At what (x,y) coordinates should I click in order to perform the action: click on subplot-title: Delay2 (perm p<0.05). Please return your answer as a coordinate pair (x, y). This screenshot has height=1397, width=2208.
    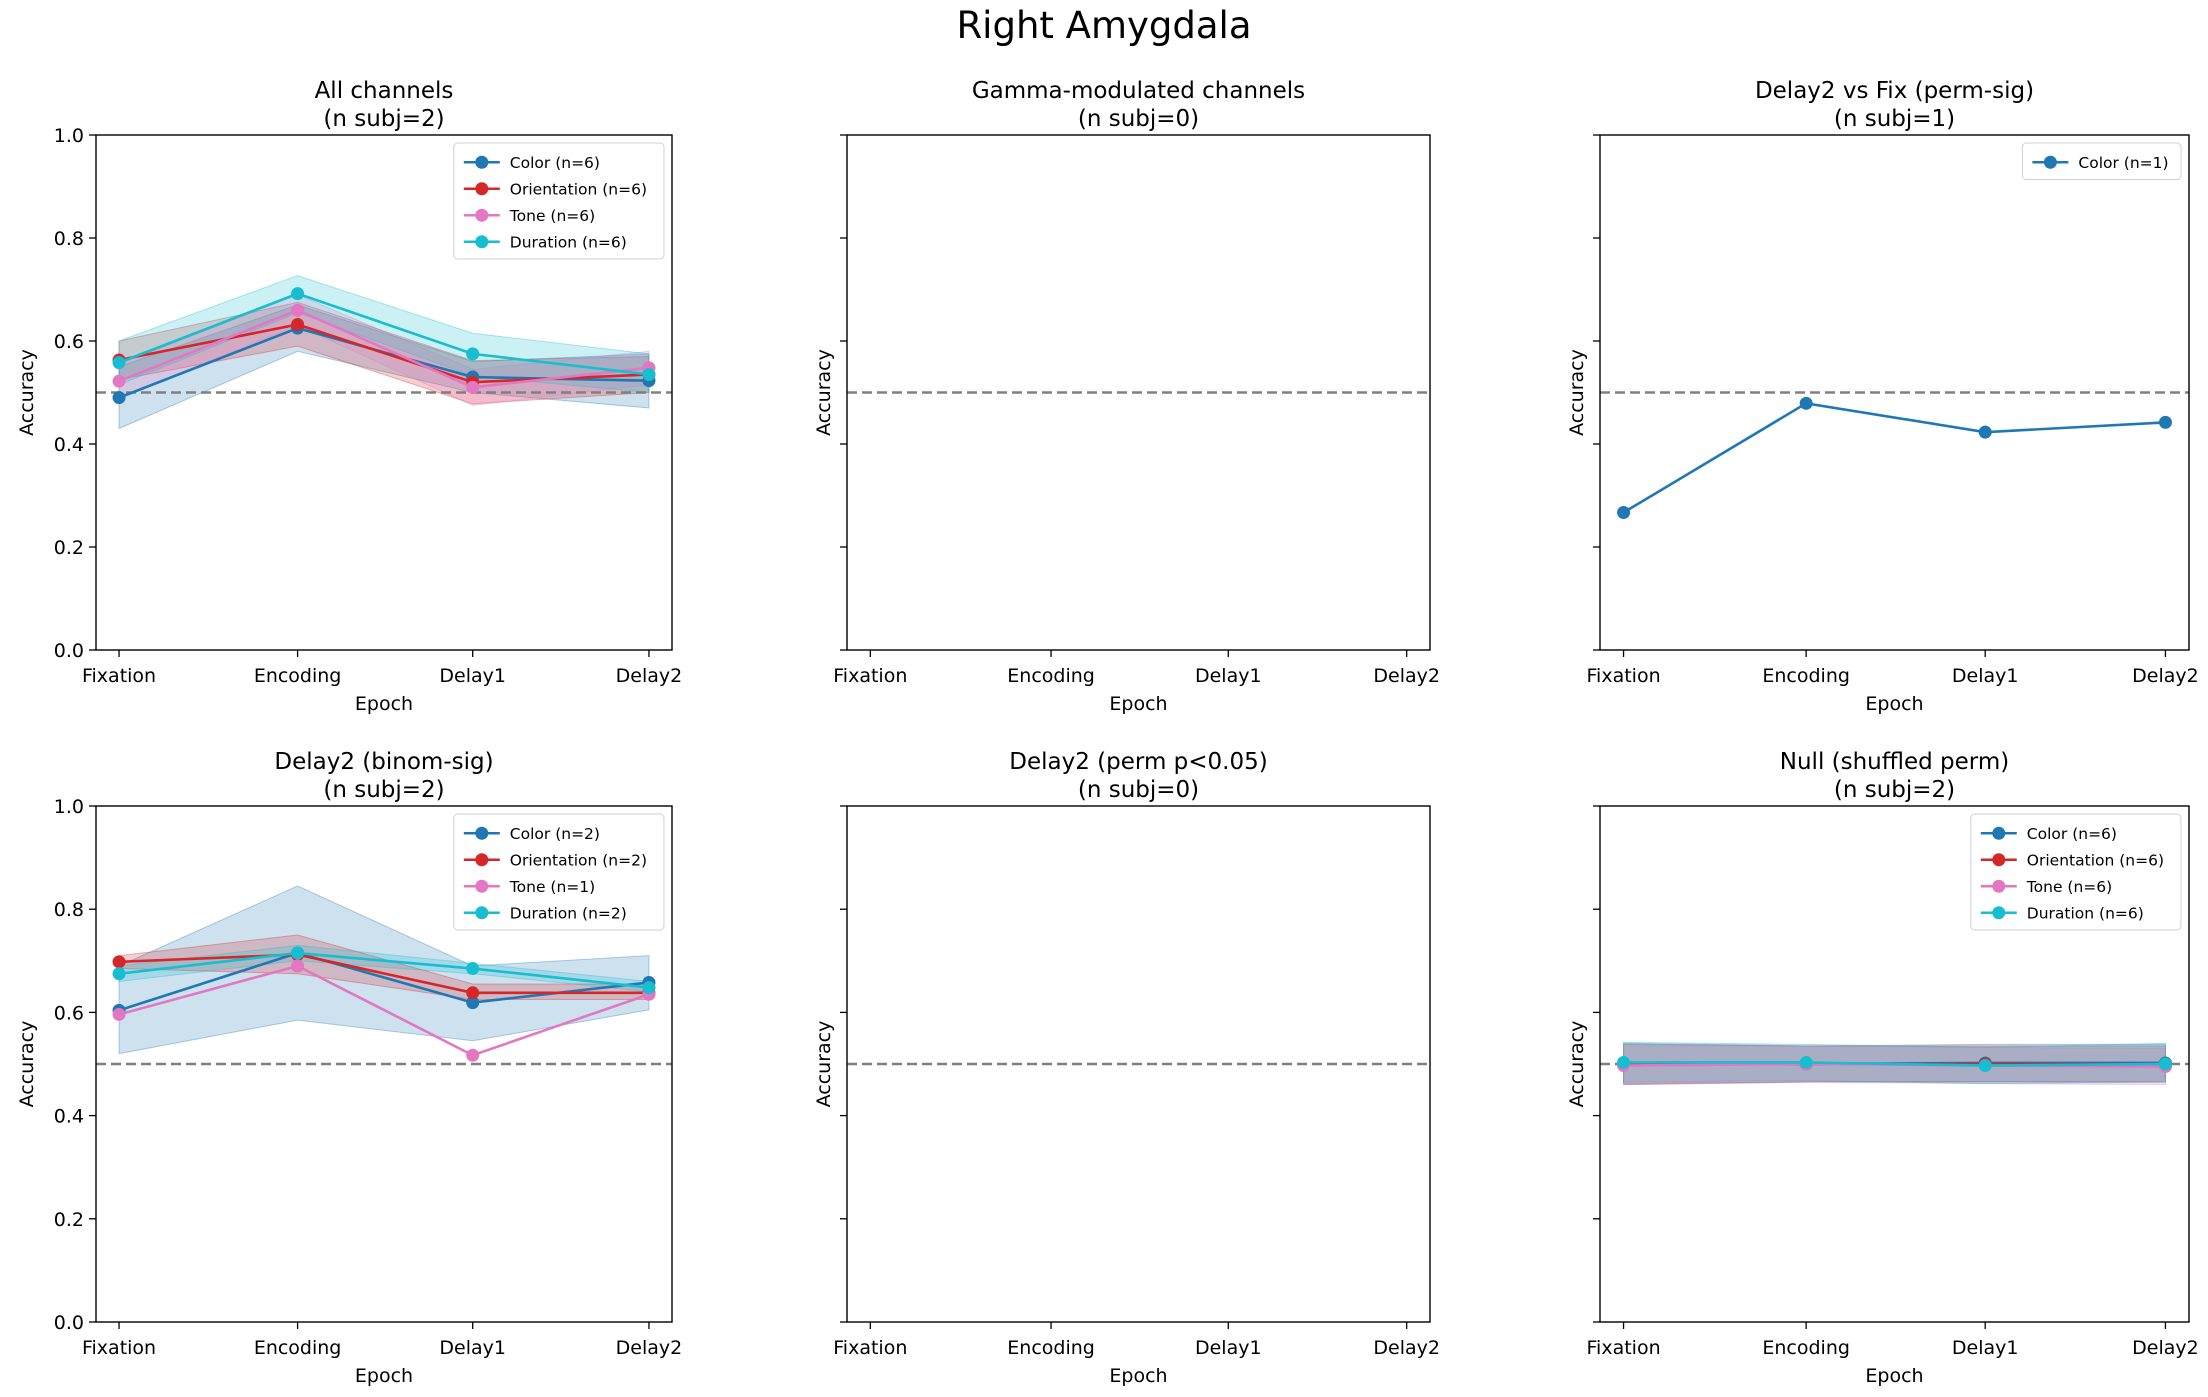
    Looking at the image, I should click on (1138, 762).